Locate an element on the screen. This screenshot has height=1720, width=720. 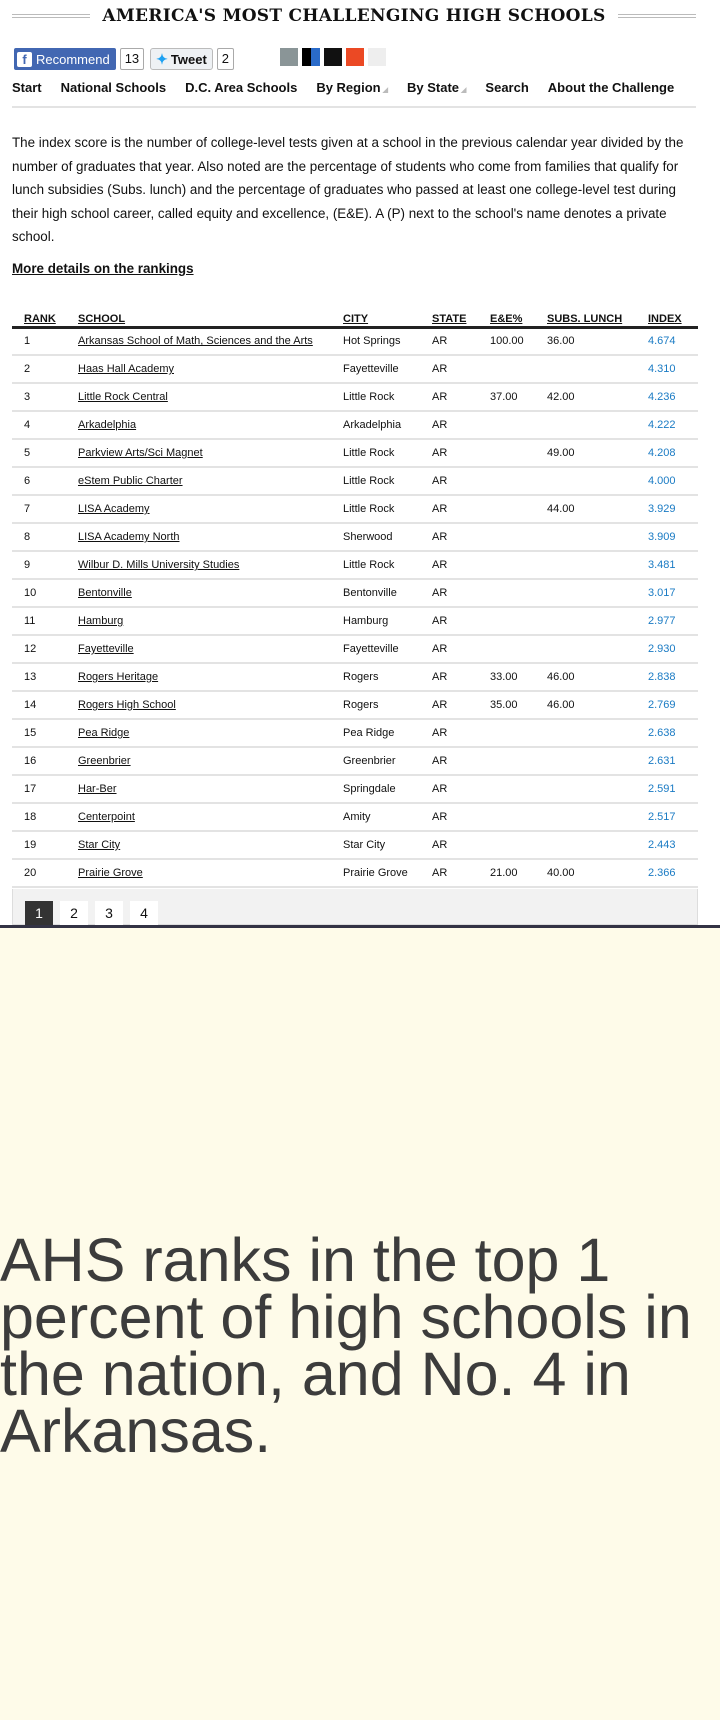
school-link: Little Rock Central is located at coordinates (123, 397).